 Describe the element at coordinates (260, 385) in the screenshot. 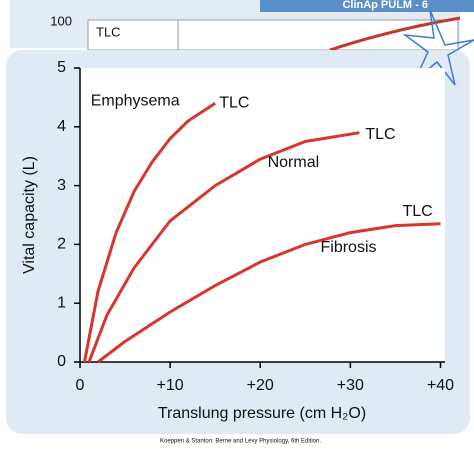

I see `x-tick-label: +20` at that location.